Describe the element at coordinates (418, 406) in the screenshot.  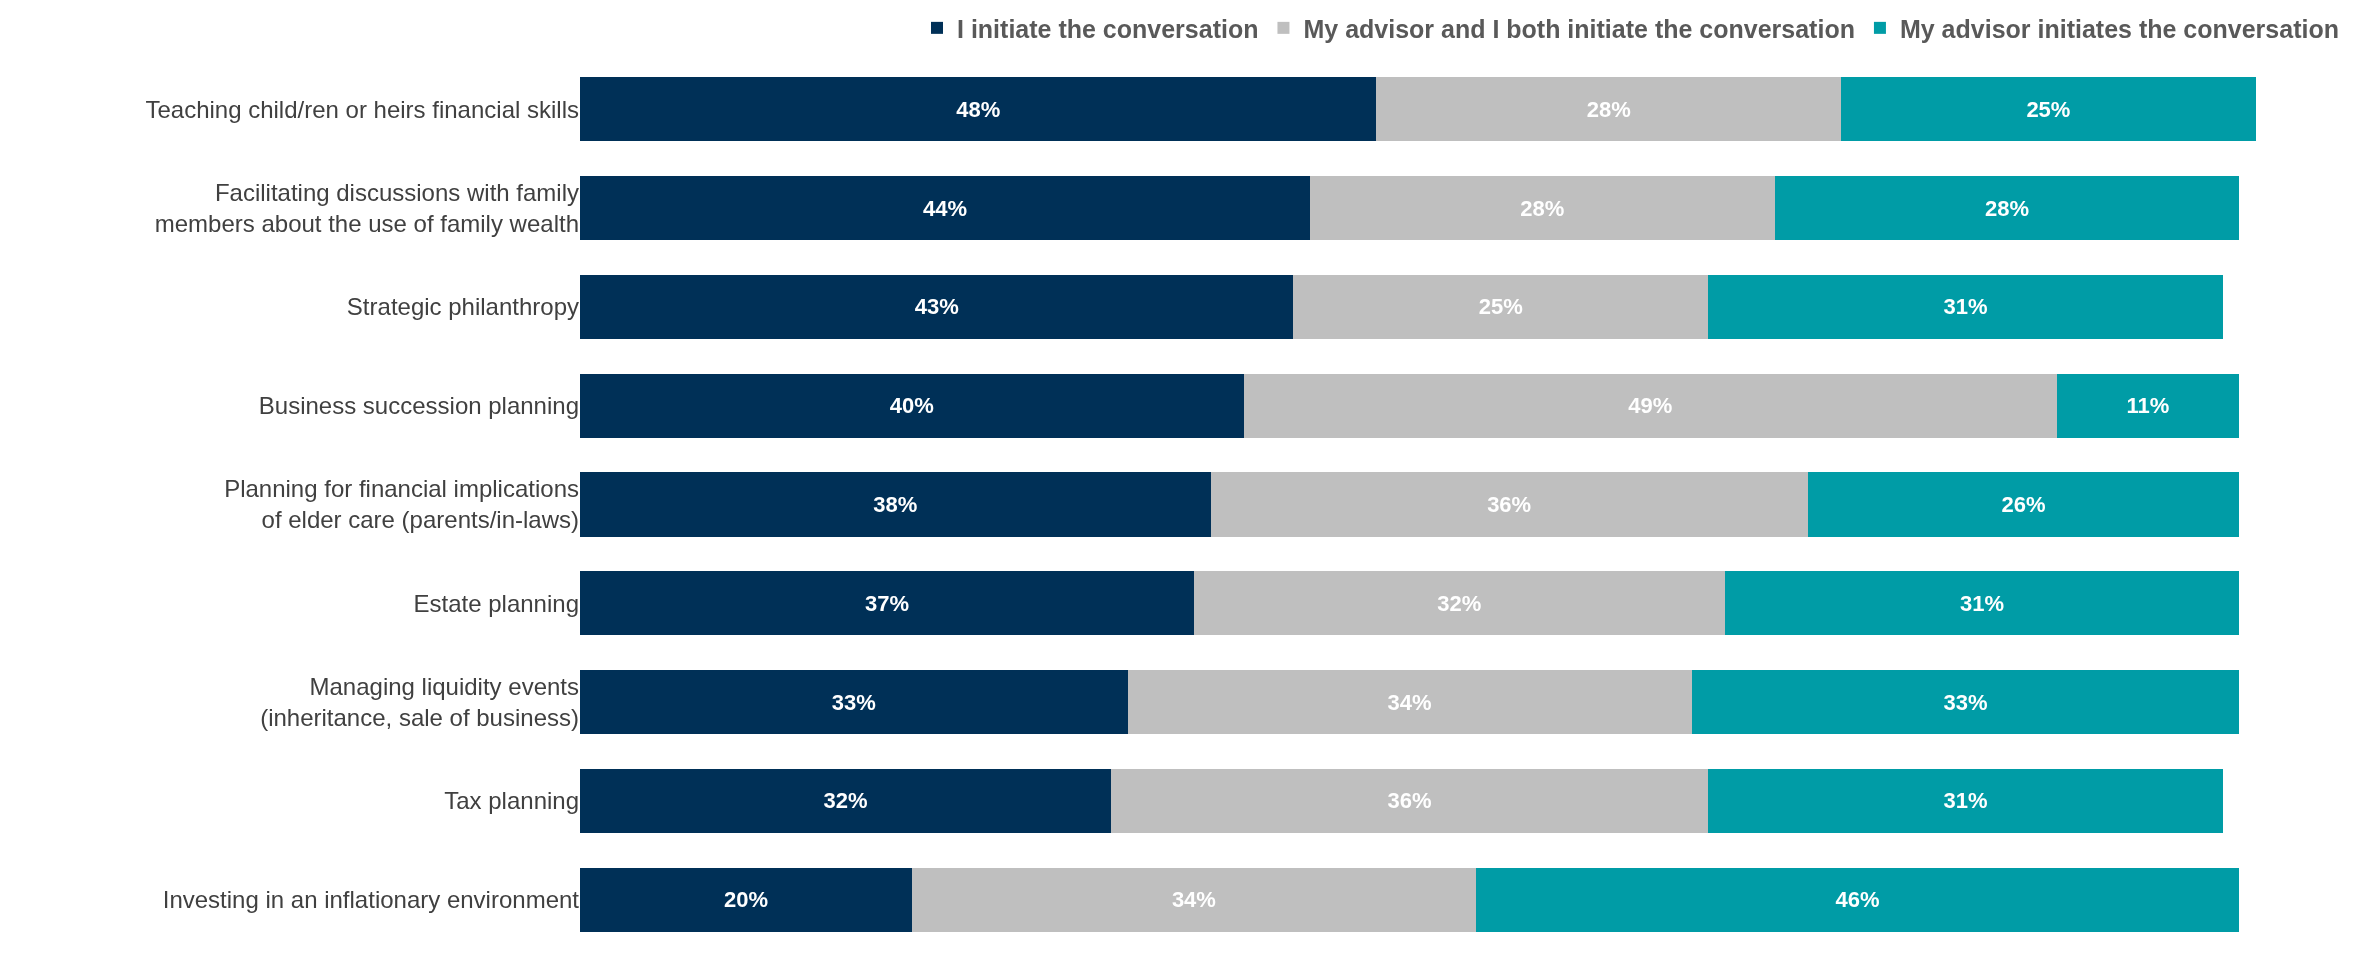
I see `y-tick-label: Business succession planning` at that location.